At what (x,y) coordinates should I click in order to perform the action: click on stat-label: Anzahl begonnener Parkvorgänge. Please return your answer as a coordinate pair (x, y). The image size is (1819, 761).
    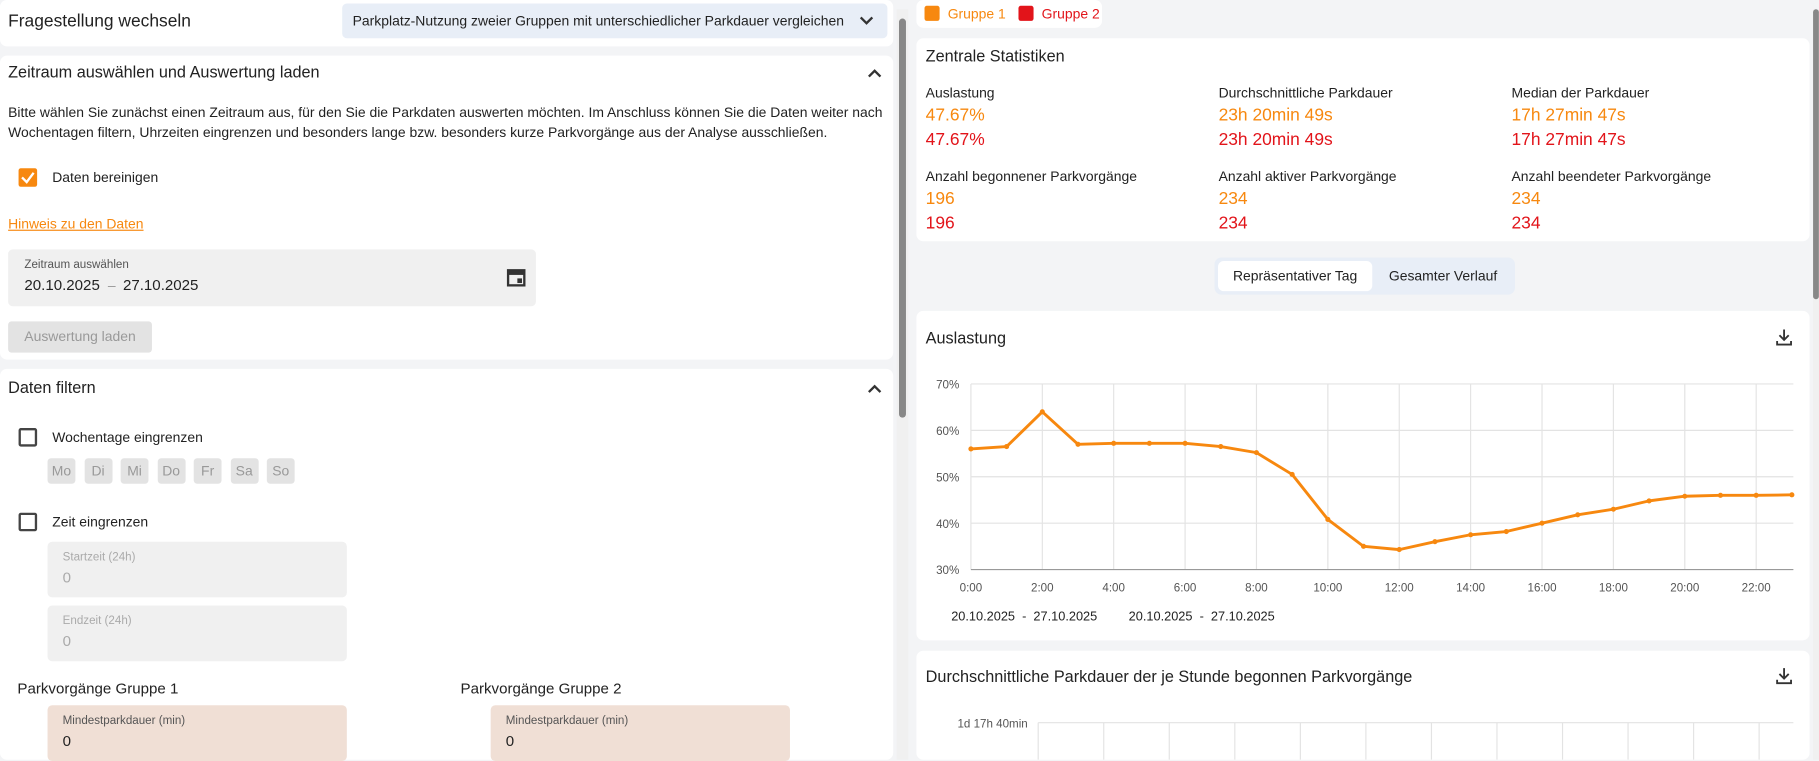
    Looking at the image, I should click on (1031, 176).